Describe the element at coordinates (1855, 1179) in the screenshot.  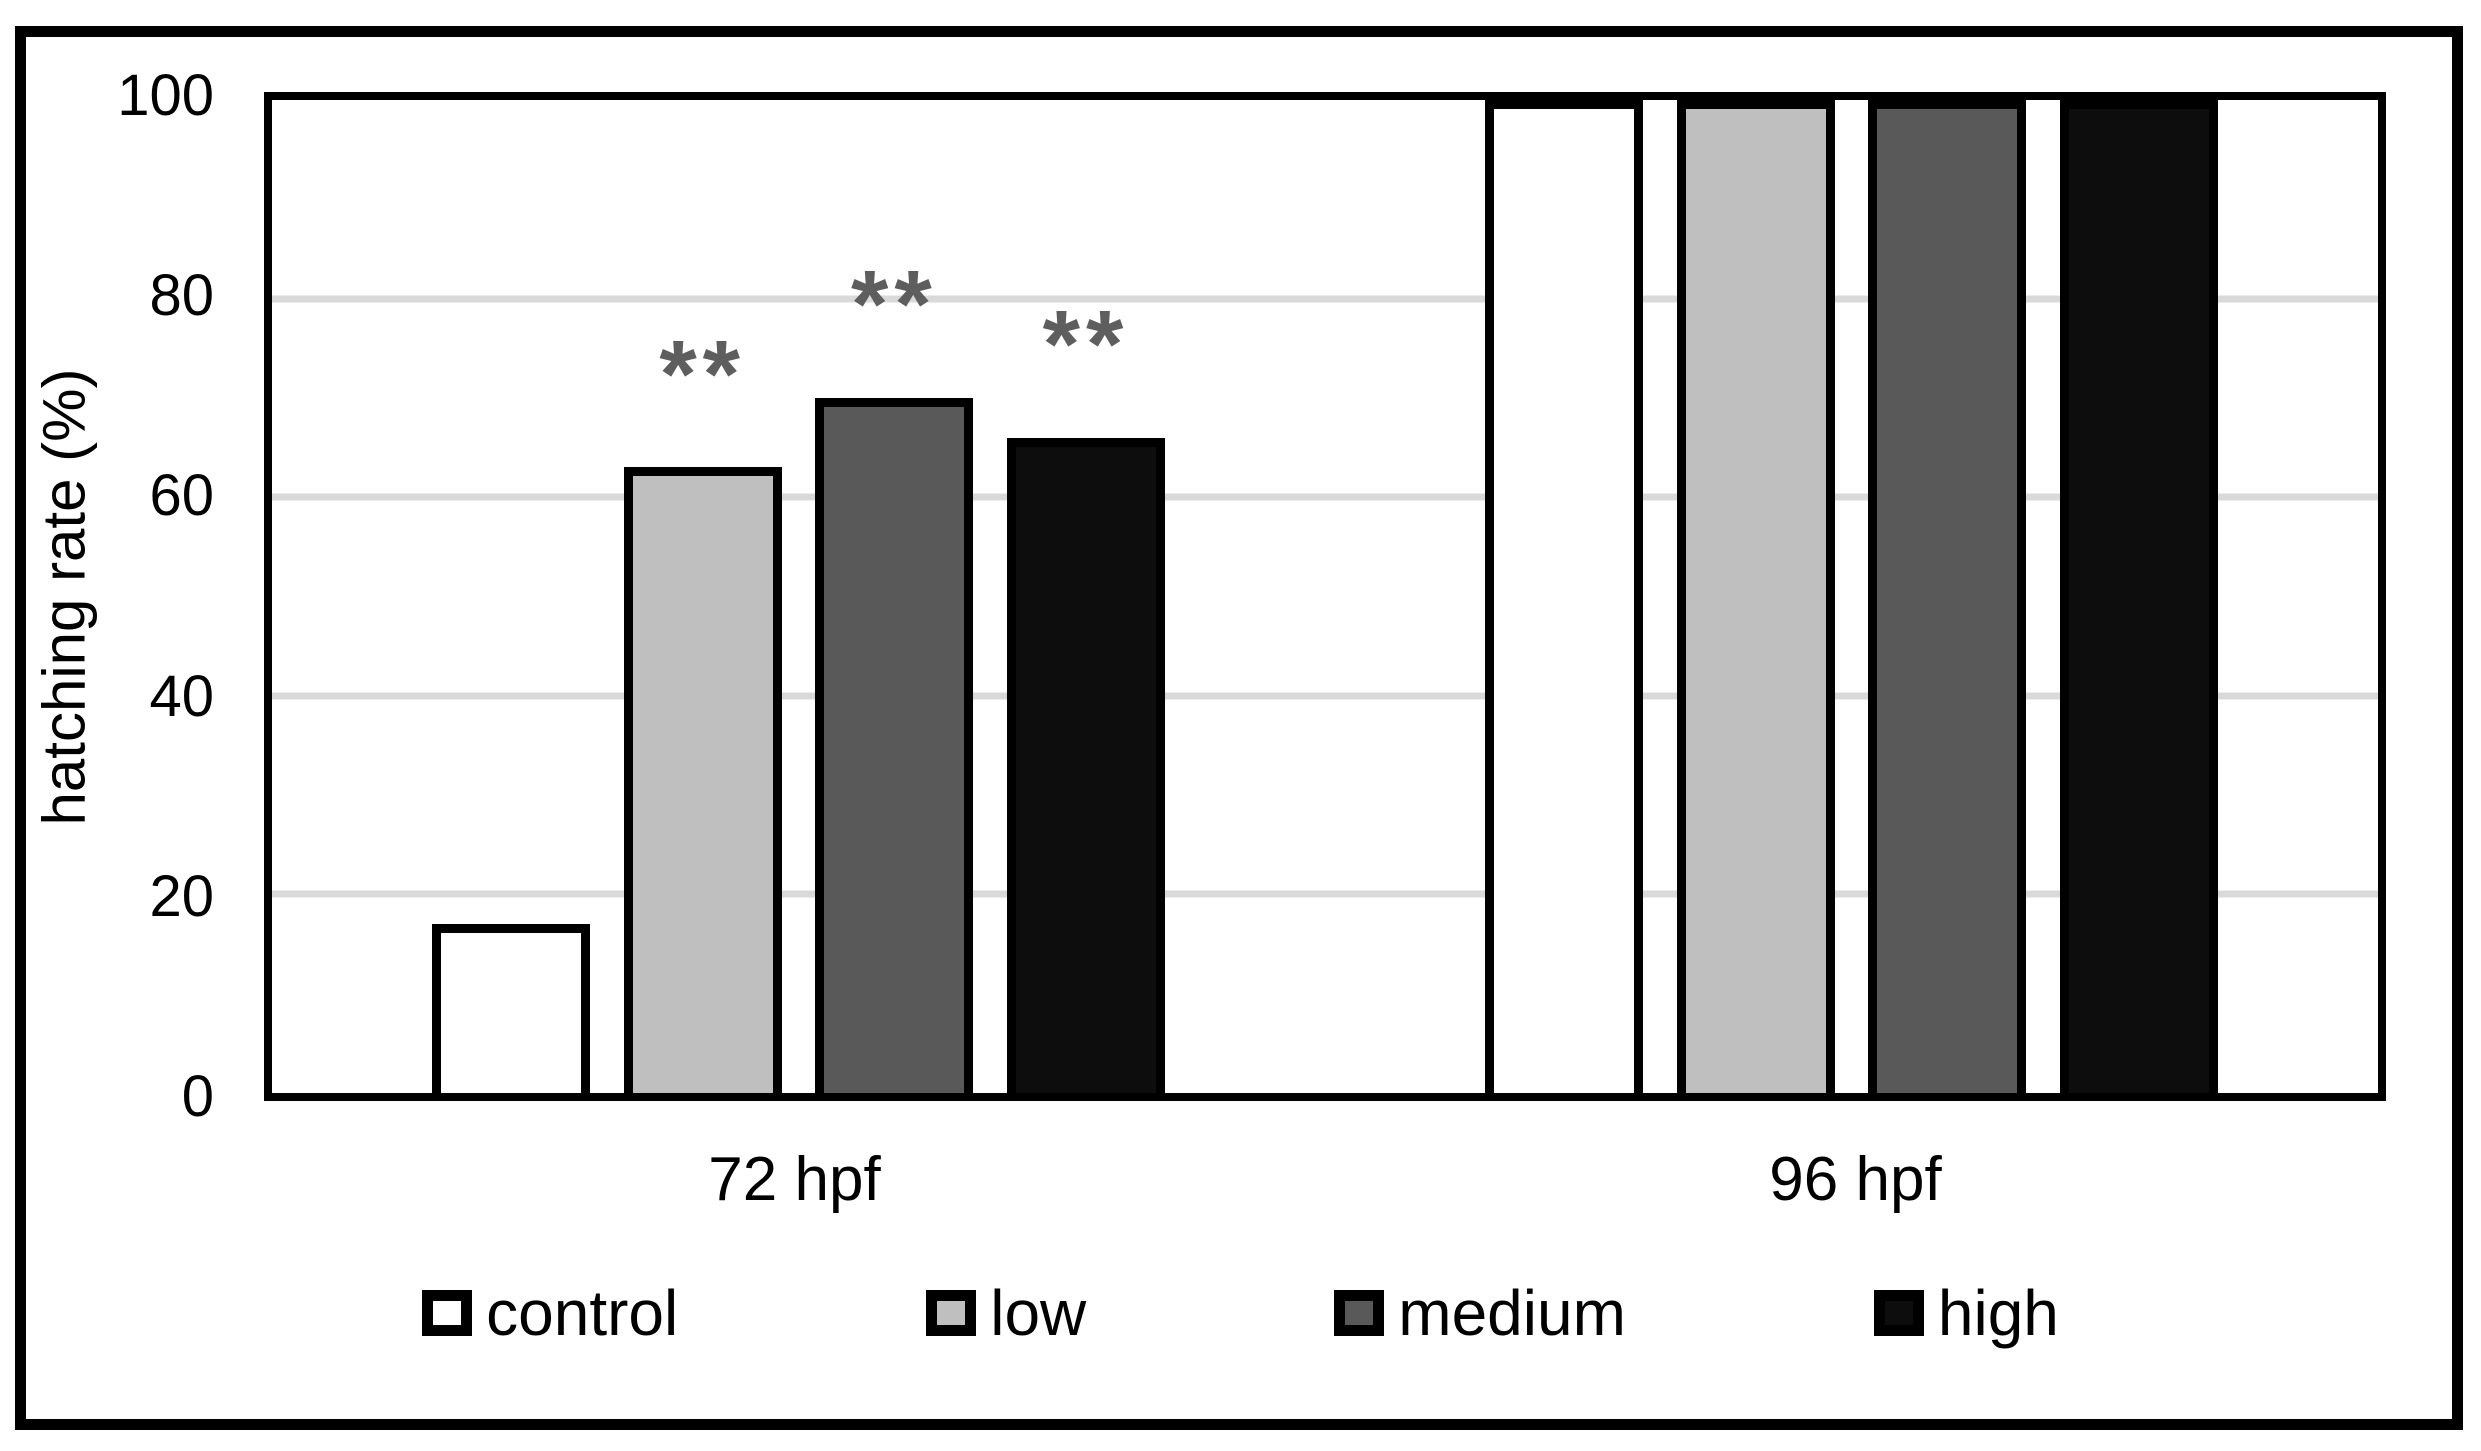
I see `category-label-96-hpf: 96 hpf` at that location.